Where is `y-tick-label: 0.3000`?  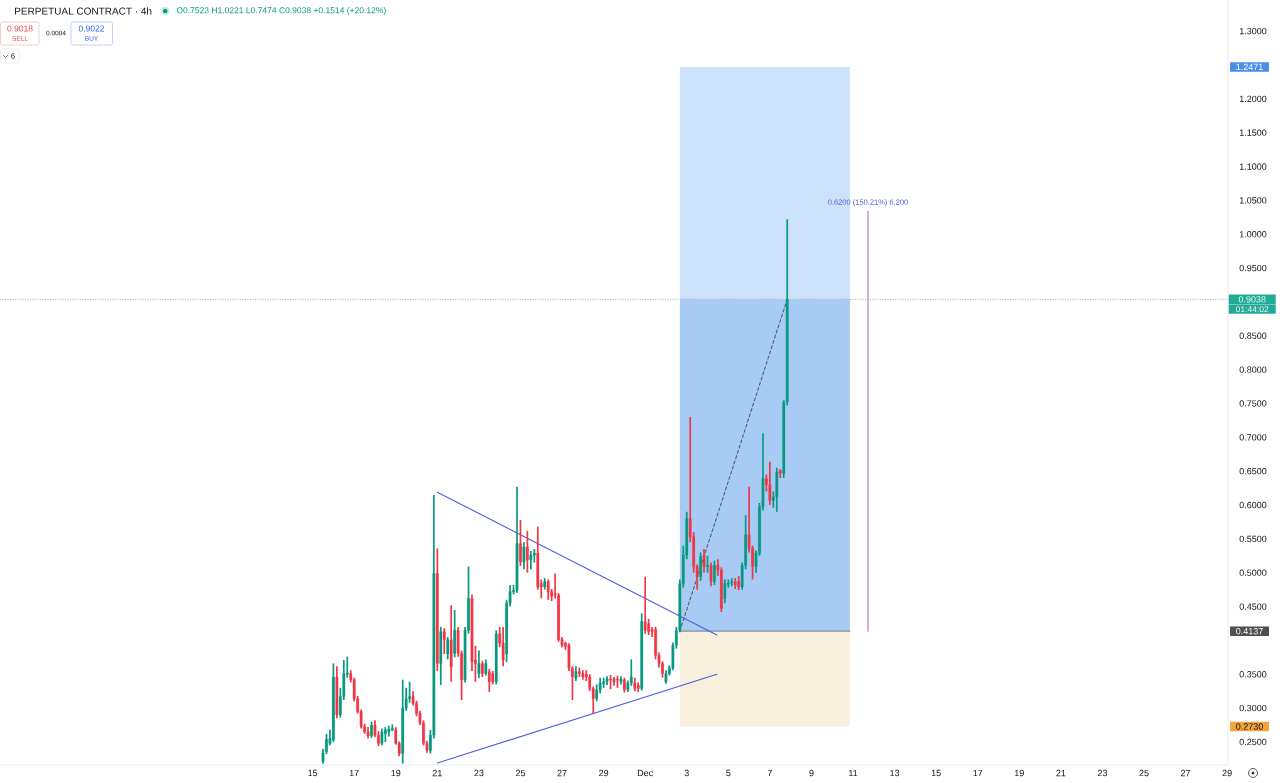
y-tick-label: 0.3000 is located at coordinates (1253, 708).